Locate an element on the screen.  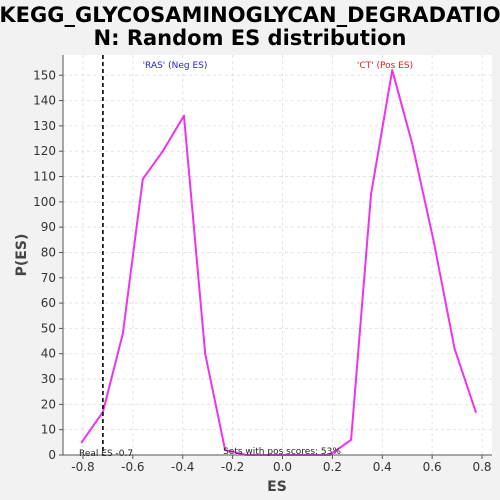
y-axis-title: P(ES) is located at coordinates (22, 255).